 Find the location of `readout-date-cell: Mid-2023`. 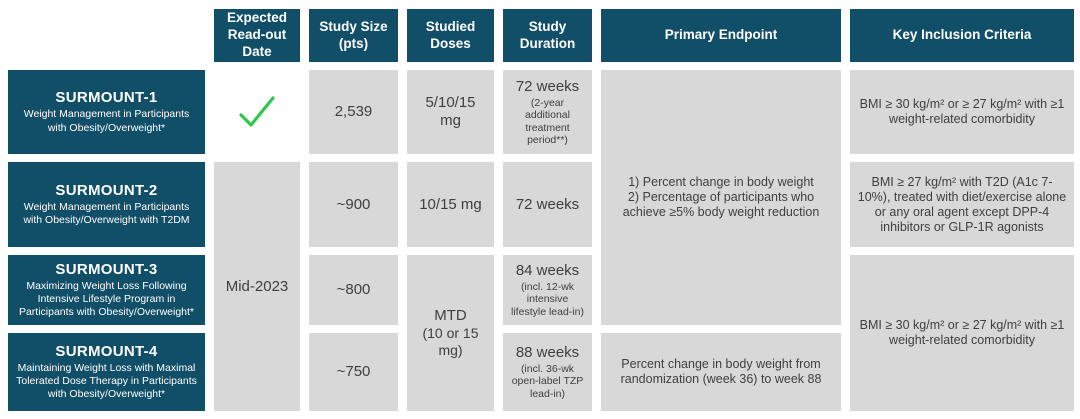

readout-date-cell: Mid-2023 is located at coordinates (257, 286).